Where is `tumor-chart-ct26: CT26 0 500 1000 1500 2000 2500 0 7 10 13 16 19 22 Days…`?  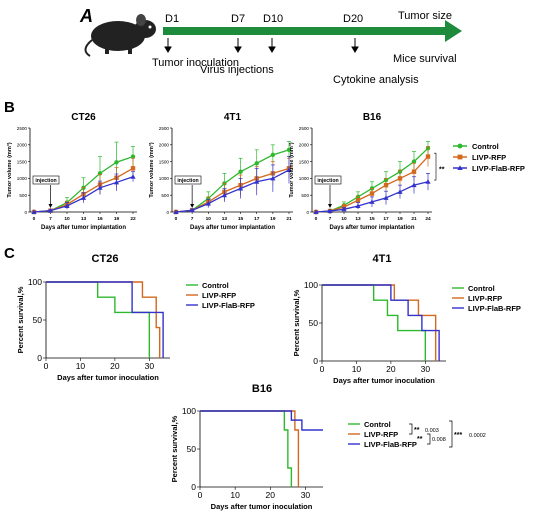 tumor-chart-ct26: CT26 0 500 1000 1500 2000 2500 0 7 10 13 16 19 22 Days… is located at coordinates (71, 171).